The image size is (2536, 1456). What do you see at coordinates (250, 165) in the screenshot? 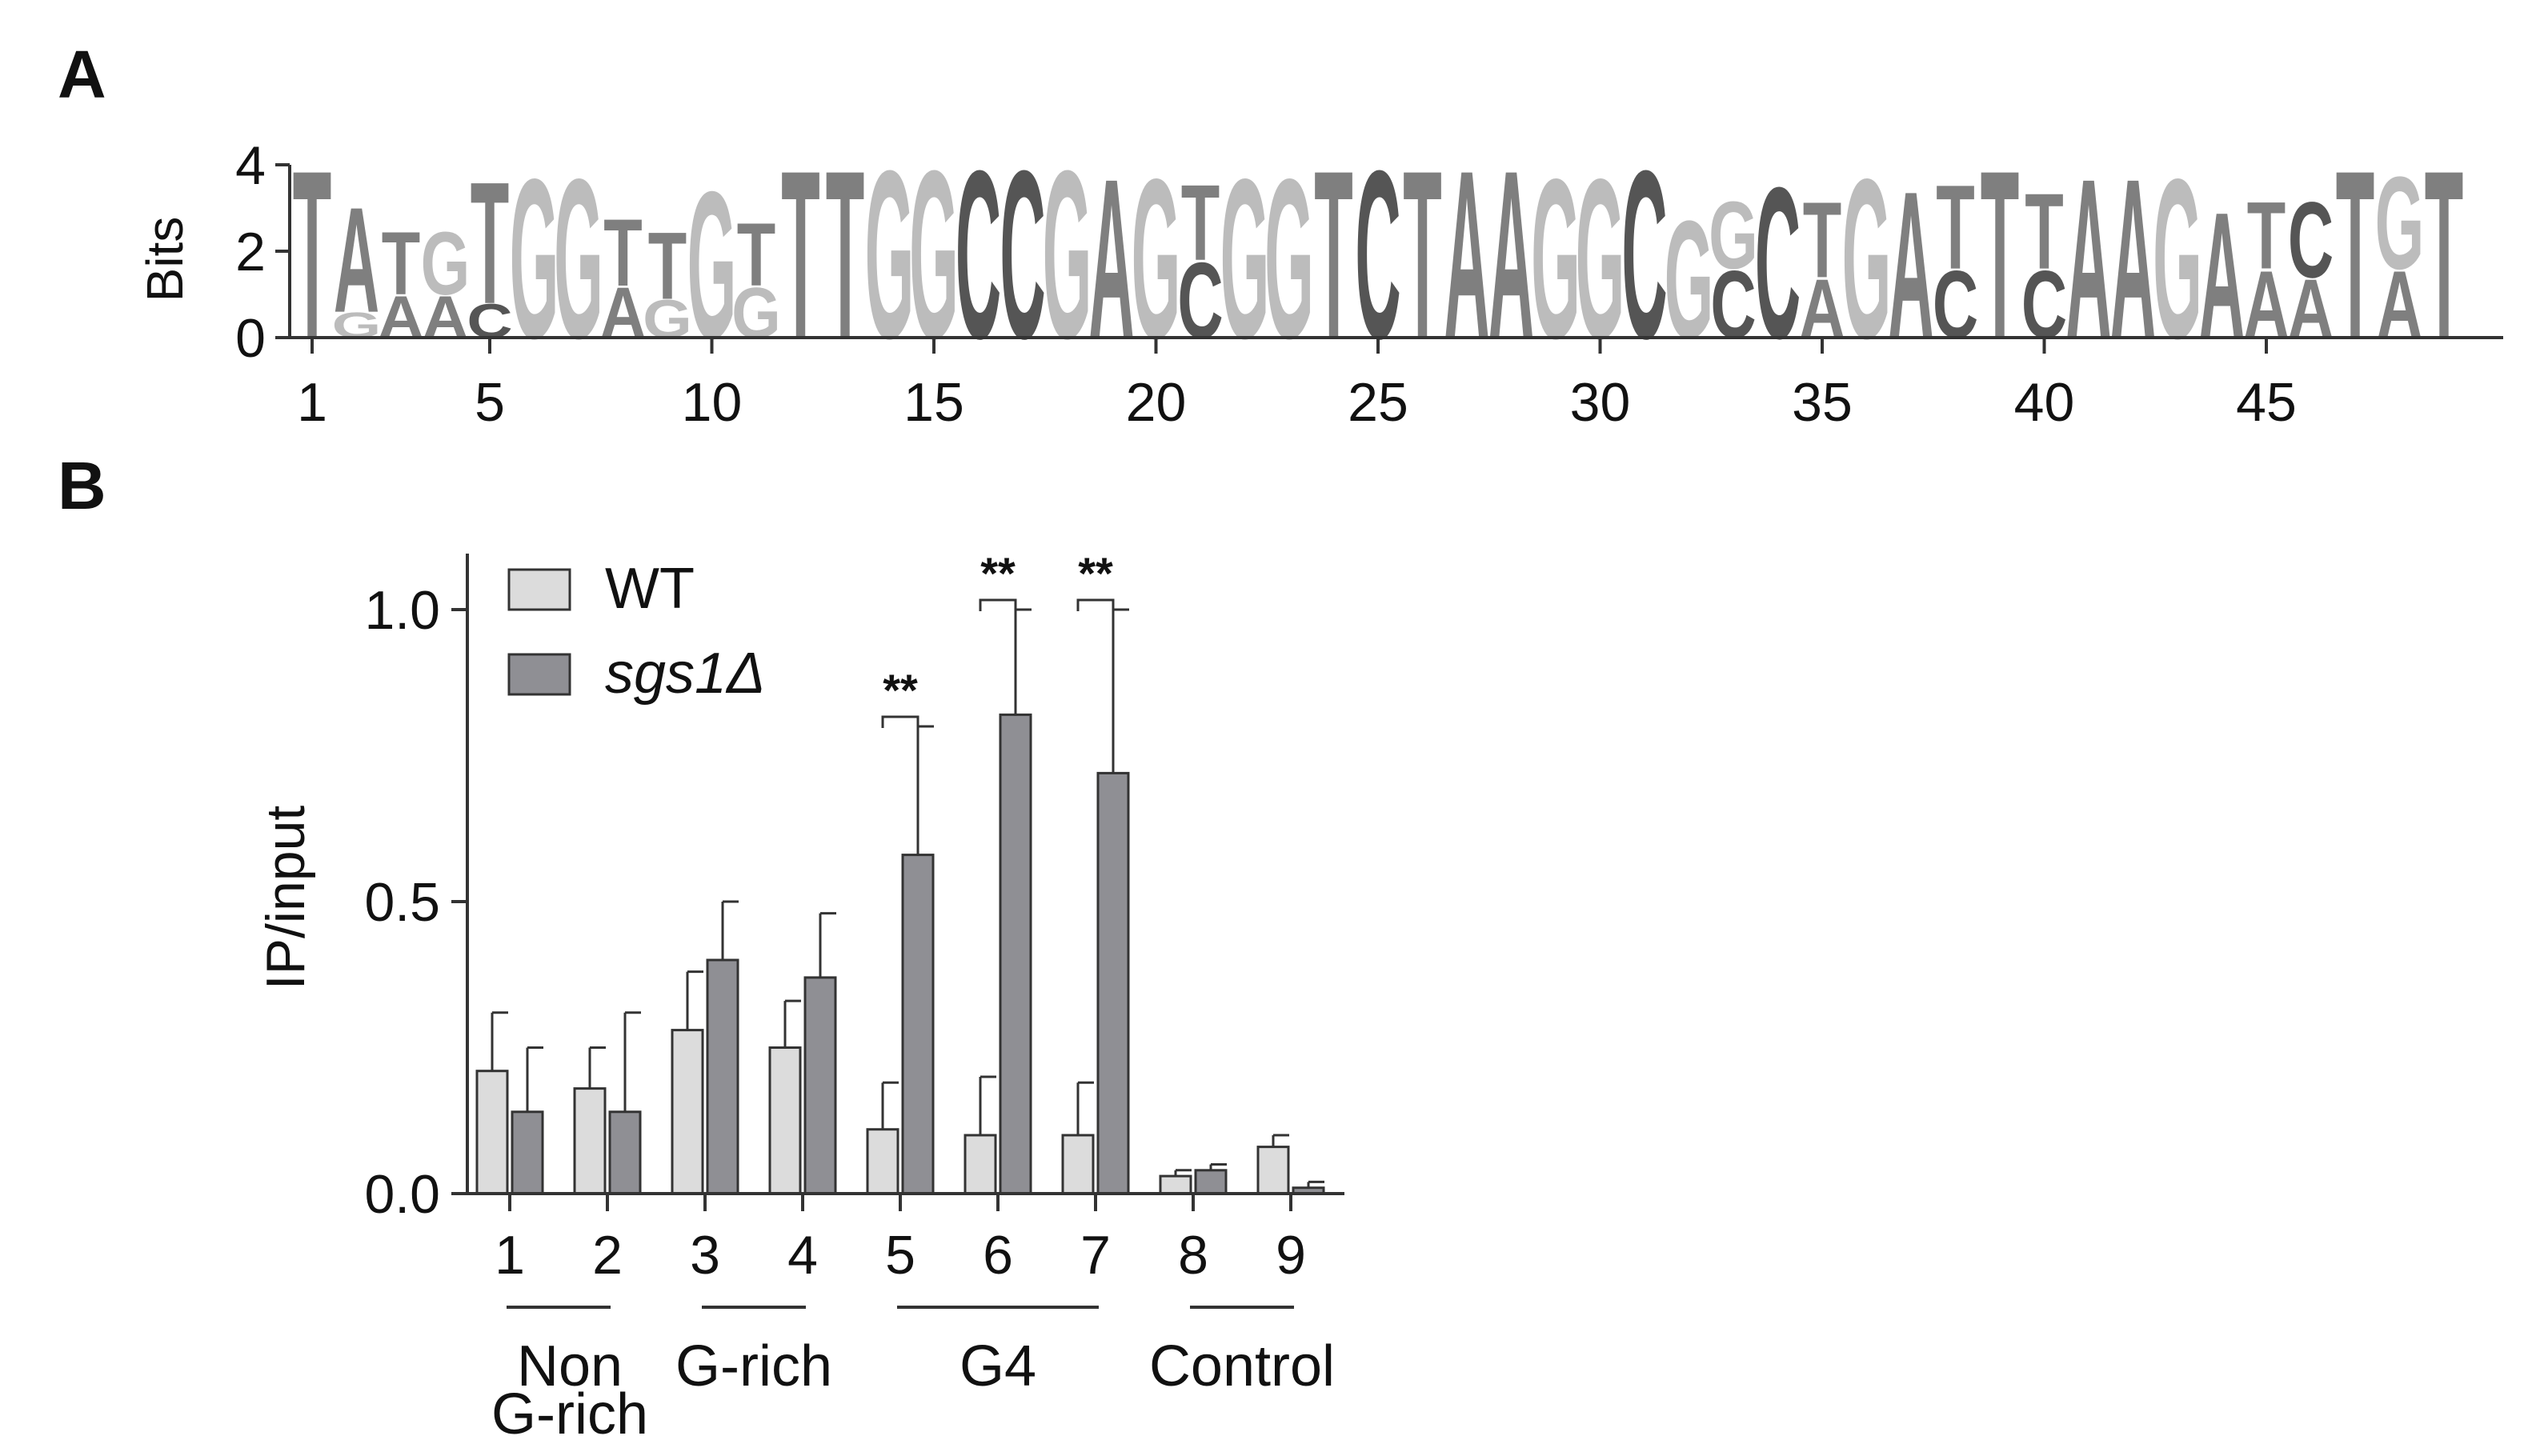
I see `logo-y-tick-label: 4` at bounding box center [250, 165].